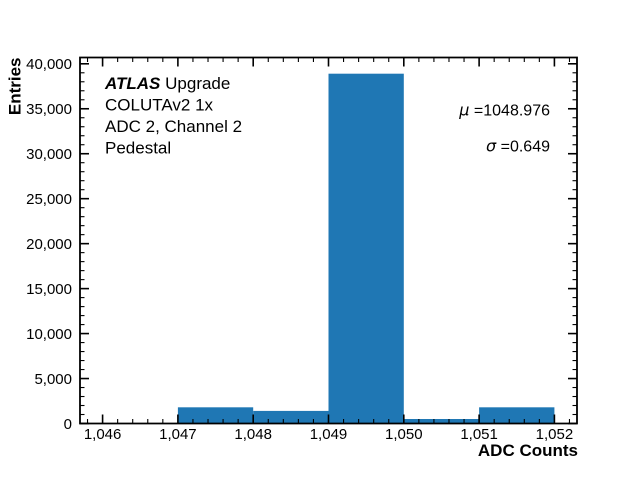  What do you see at coordinates (479, 434) in the screenshot?
I see `x-tick-label: 1,051` at bounding box center [479, 434].